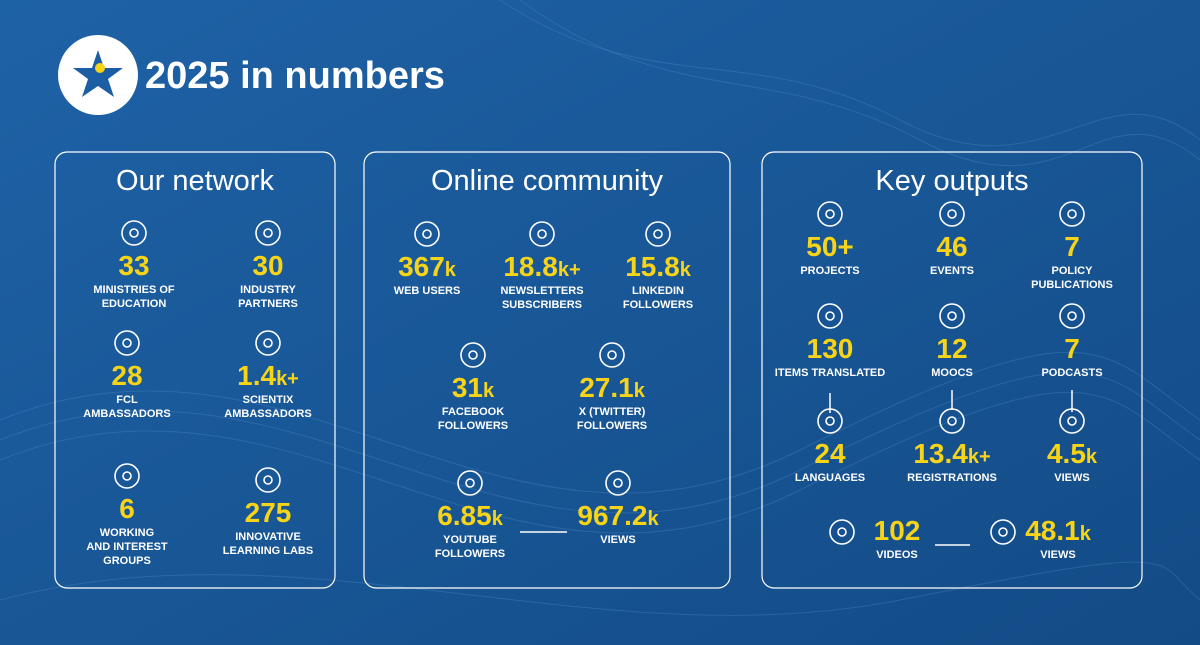 This screenshot has width=1200, height=645. I want to click on stat-value: 30, so click(267, 265).